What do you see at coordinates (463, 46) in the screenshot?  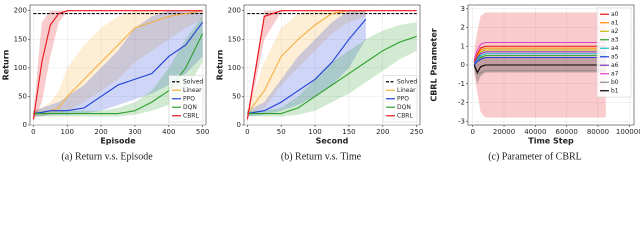 I see `y-tick-label: 1` at bounding box center [463, 46].